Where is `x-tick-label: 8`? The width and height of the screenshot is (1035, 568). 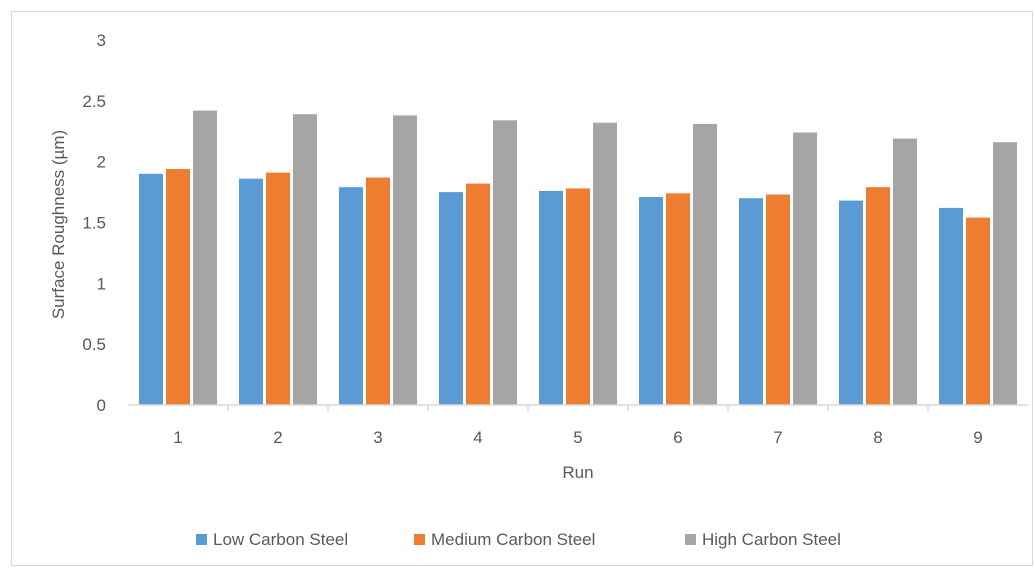 x-tick-label: 8 is located at coordinates (877, 437).